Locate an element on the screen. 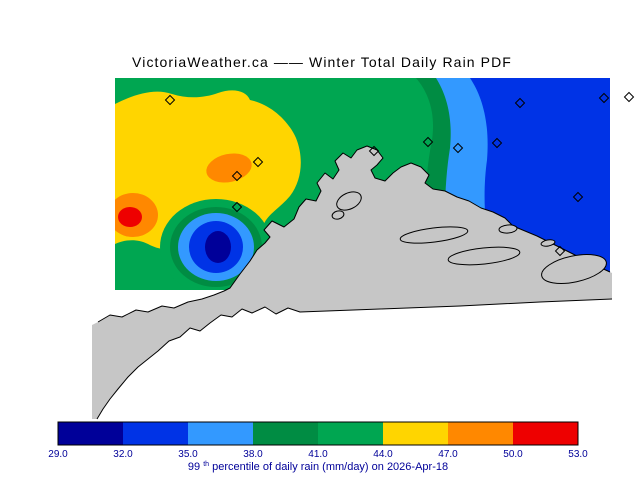 The height and width of the screenshot is (480, 640). colorbar-tick-label: 38.0 is located at coordinates (253, 454).